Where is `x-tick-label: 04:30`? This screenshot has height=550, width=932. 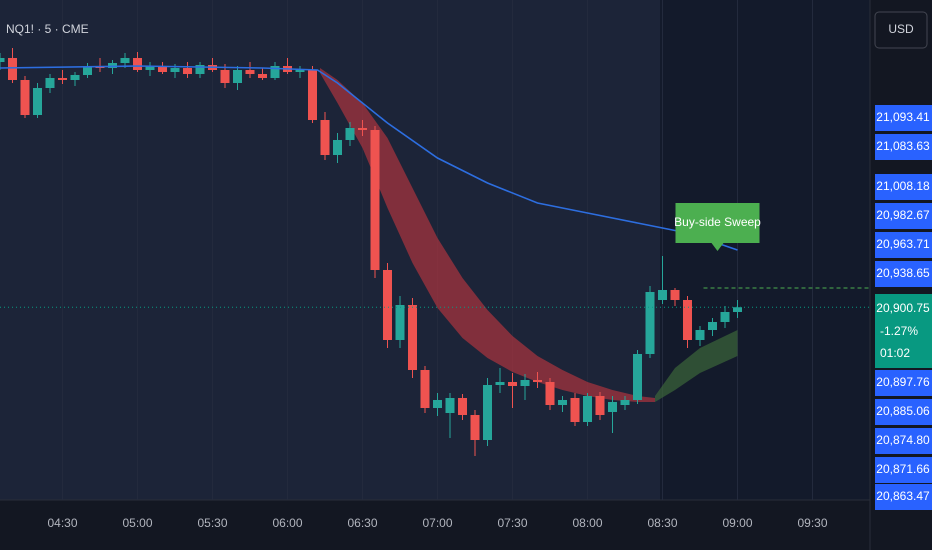 x-tick-label: 04:30 is located at coordinates (62, 523).